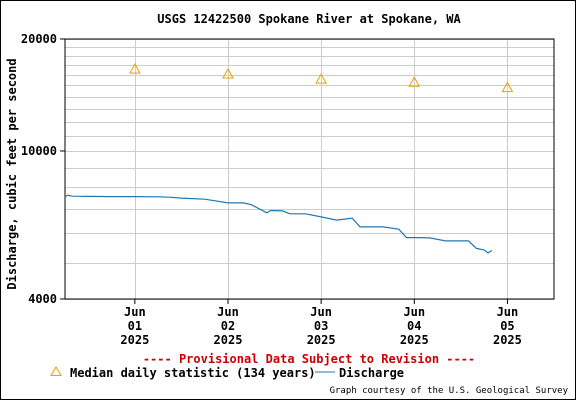 The height and width of the screenshot is (405, 576). Describe the element at coordinates (39, 39) in the screenshot. I see `y-tick-label: 20000` at that location.